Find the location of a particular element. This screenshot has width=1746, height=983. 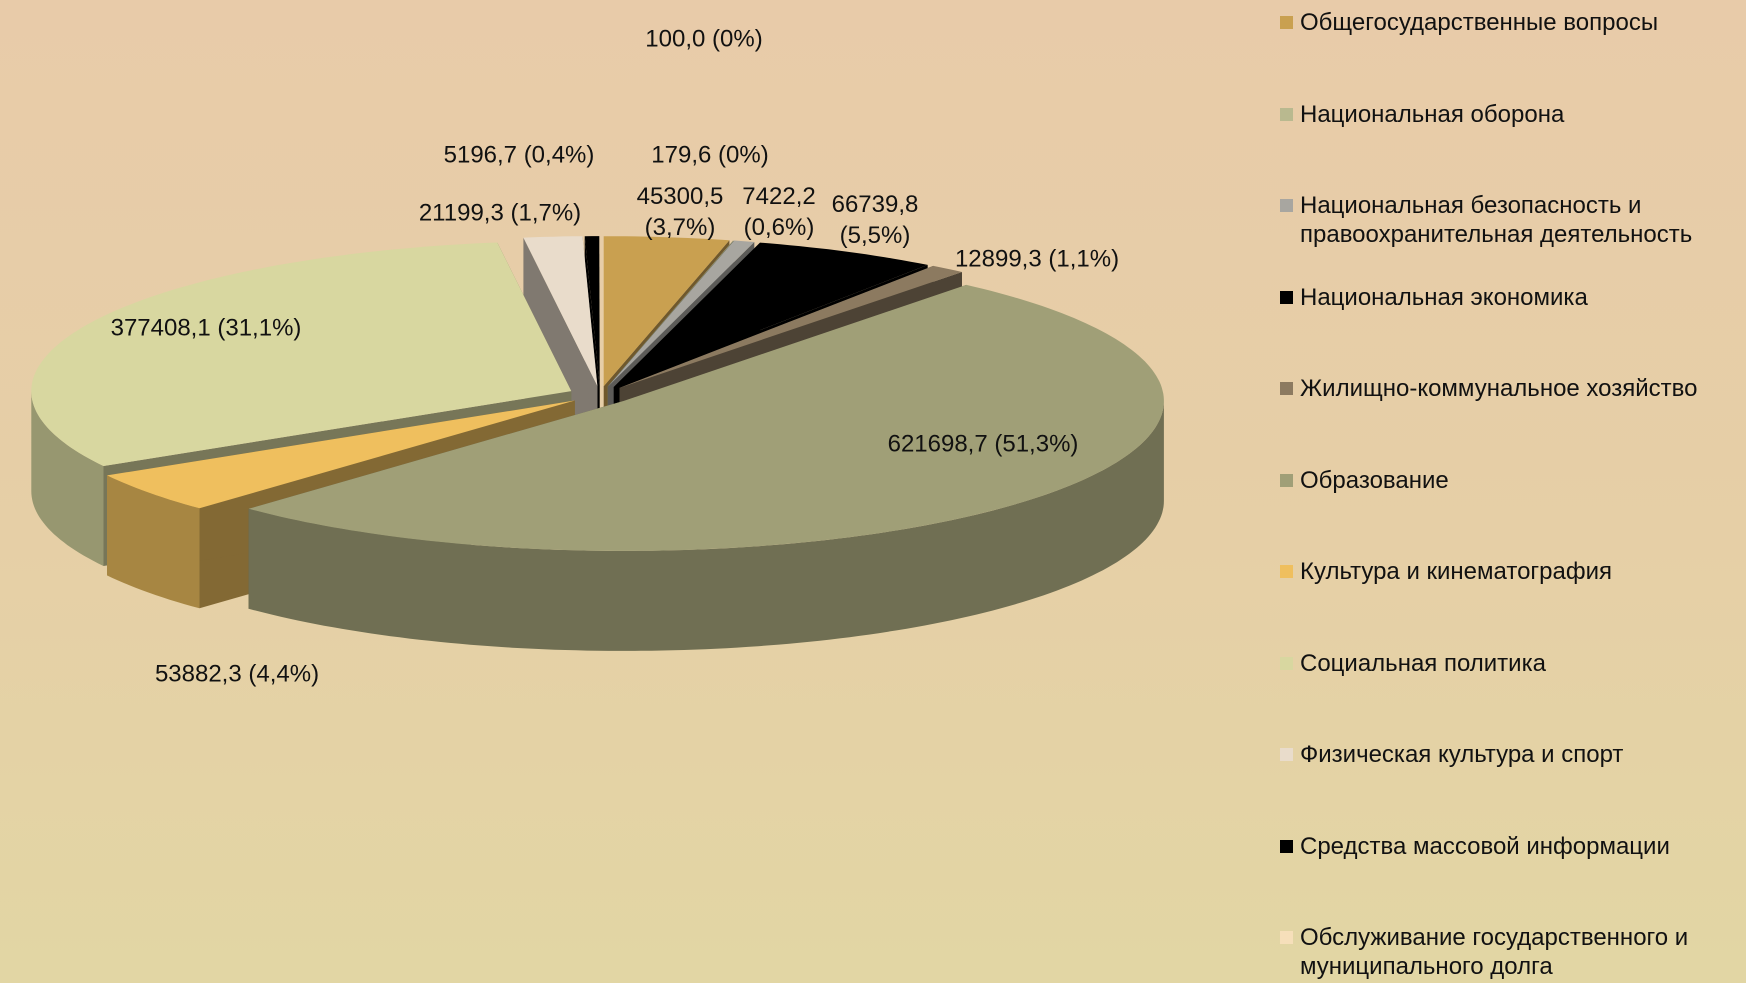

legend-label: Физическая культура и спорт is located at coordinates (1462, 754).